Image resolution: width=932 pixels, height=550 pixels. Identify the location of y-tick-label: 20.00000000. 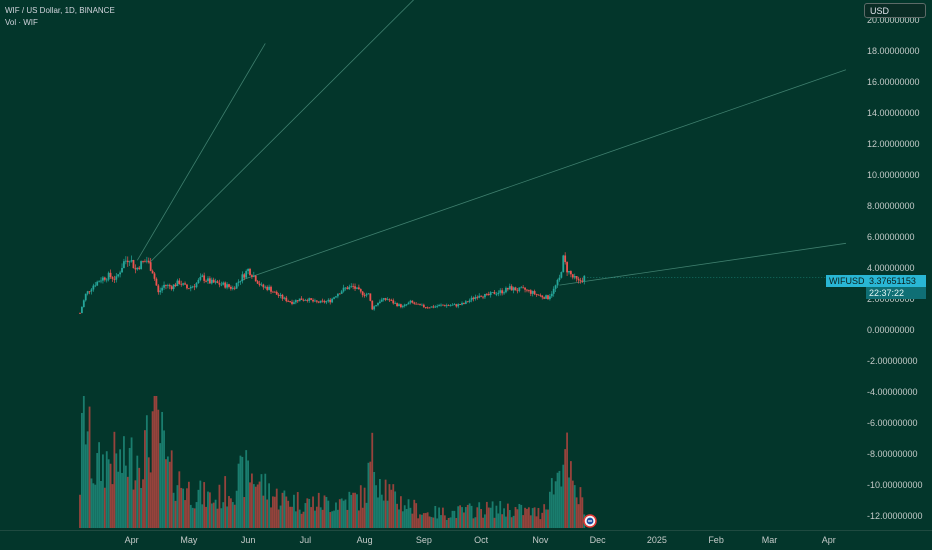
(893, 20).